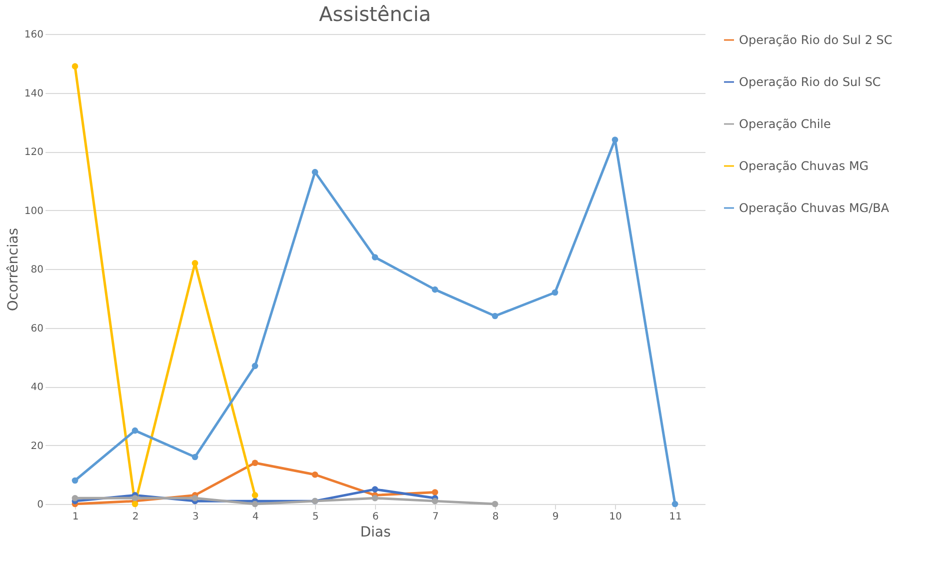 The width and height of the screenshot is (942, 574). I want to click on legend-label: Operação Chuvas MG/BA, so click(814, 208).